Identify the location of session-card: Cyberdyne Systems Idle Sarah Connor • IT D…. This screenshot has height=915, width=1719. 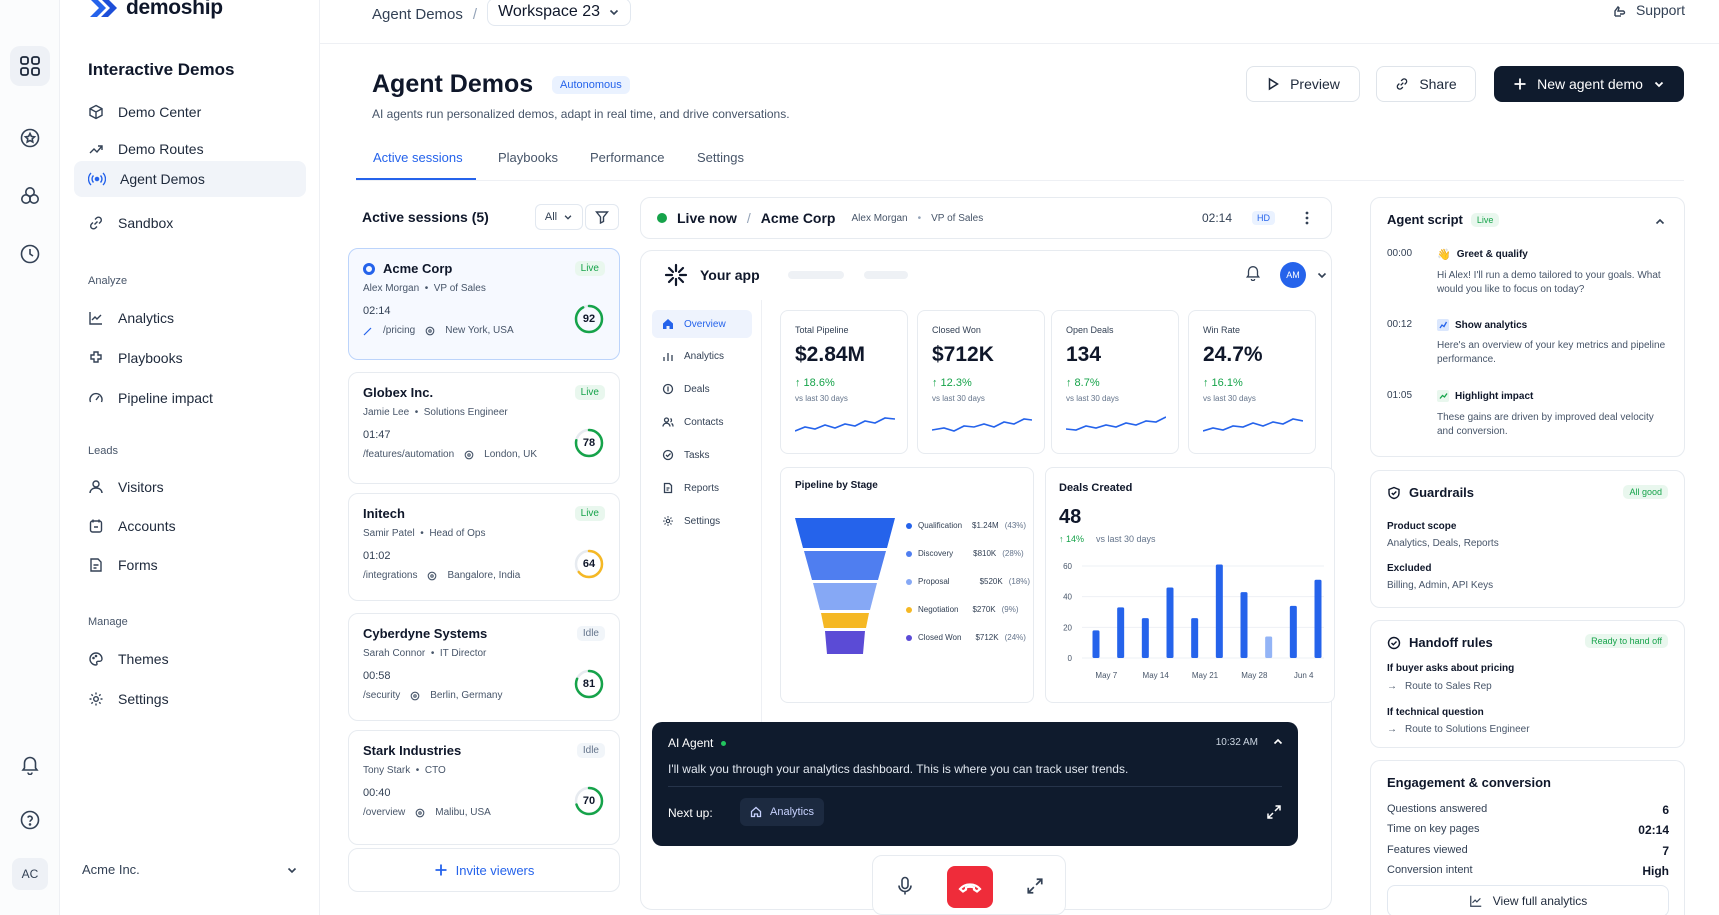
(484, 667).